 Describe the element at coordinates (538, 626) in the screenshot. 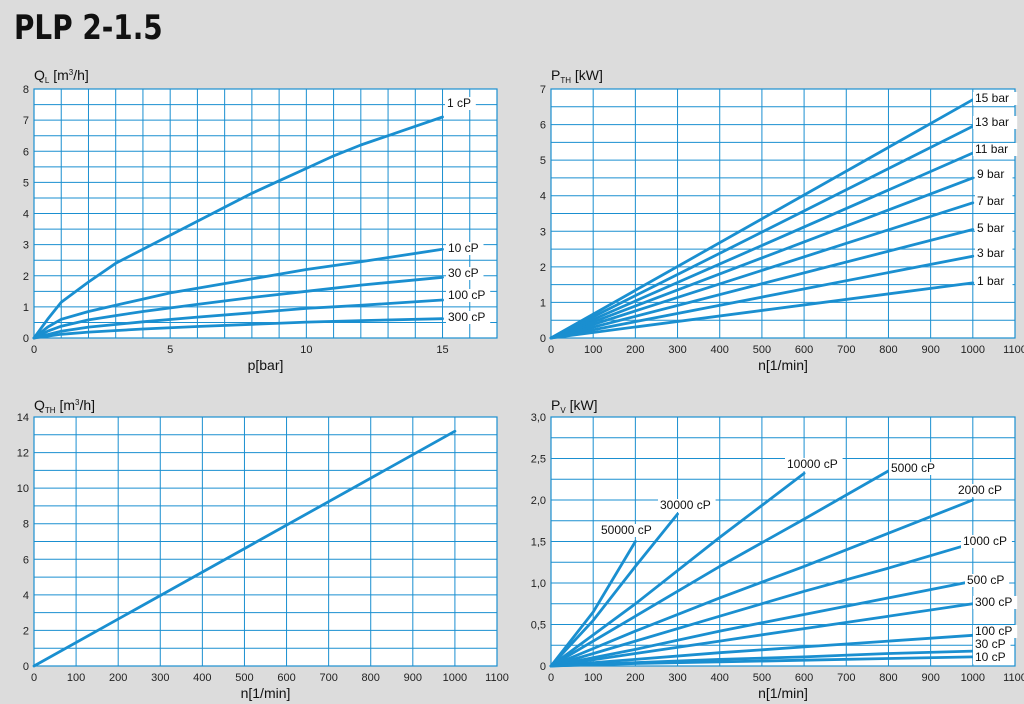

I see `y-tick-label: 0,5` at that location.